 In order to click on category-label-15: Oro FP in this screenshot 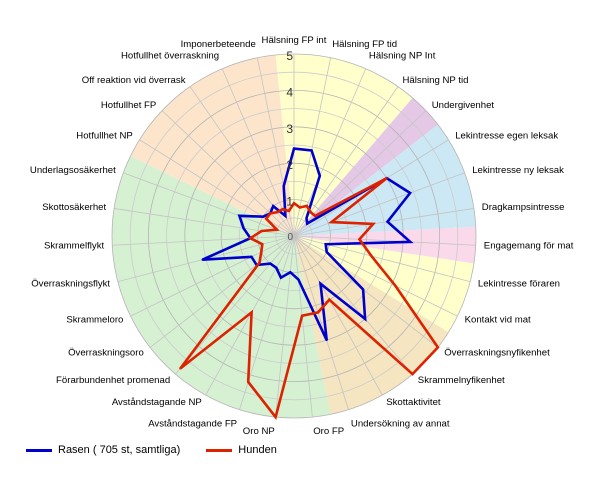, I will do `click(328, 431)`.